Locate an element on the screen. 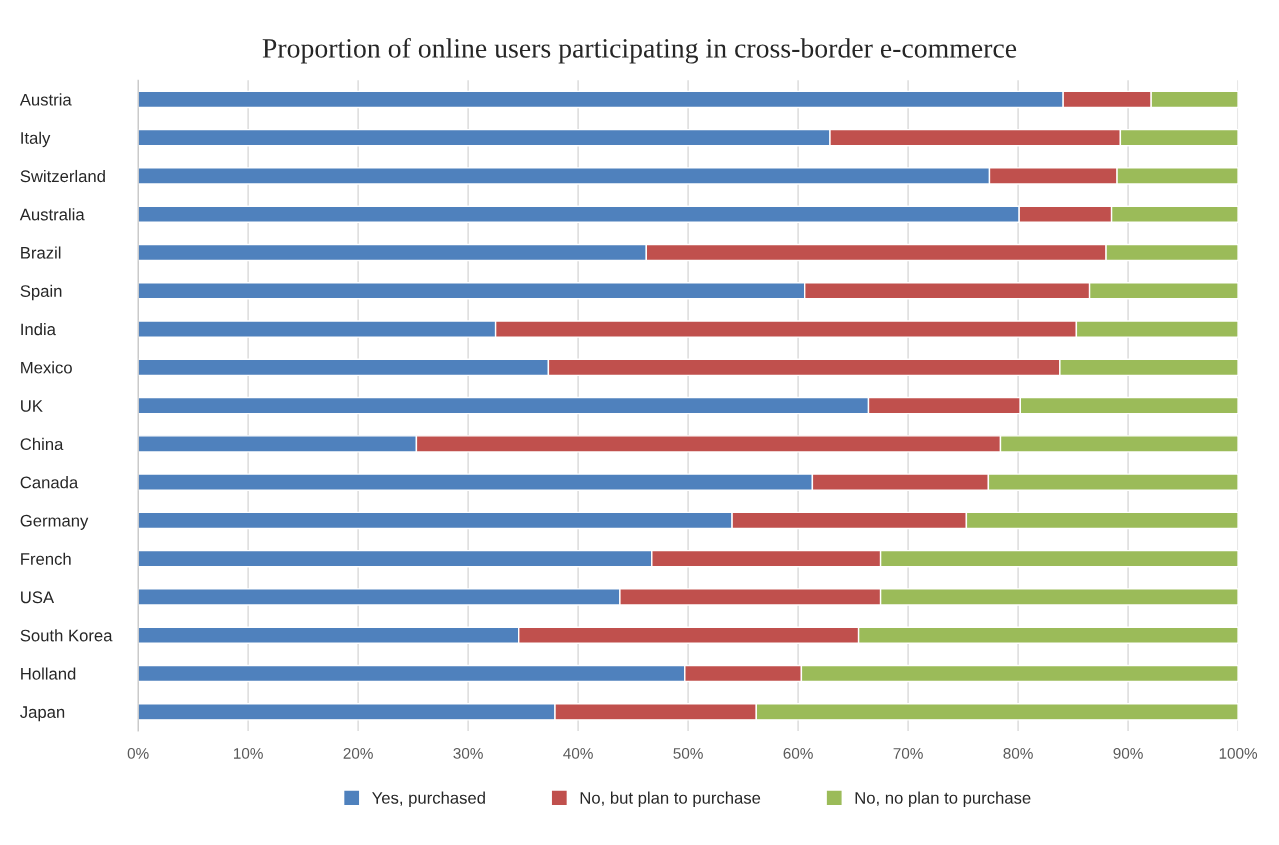 The image size is (1279, 845). legend-label: No, no plan to purchase is located at coordinates (943, 799).